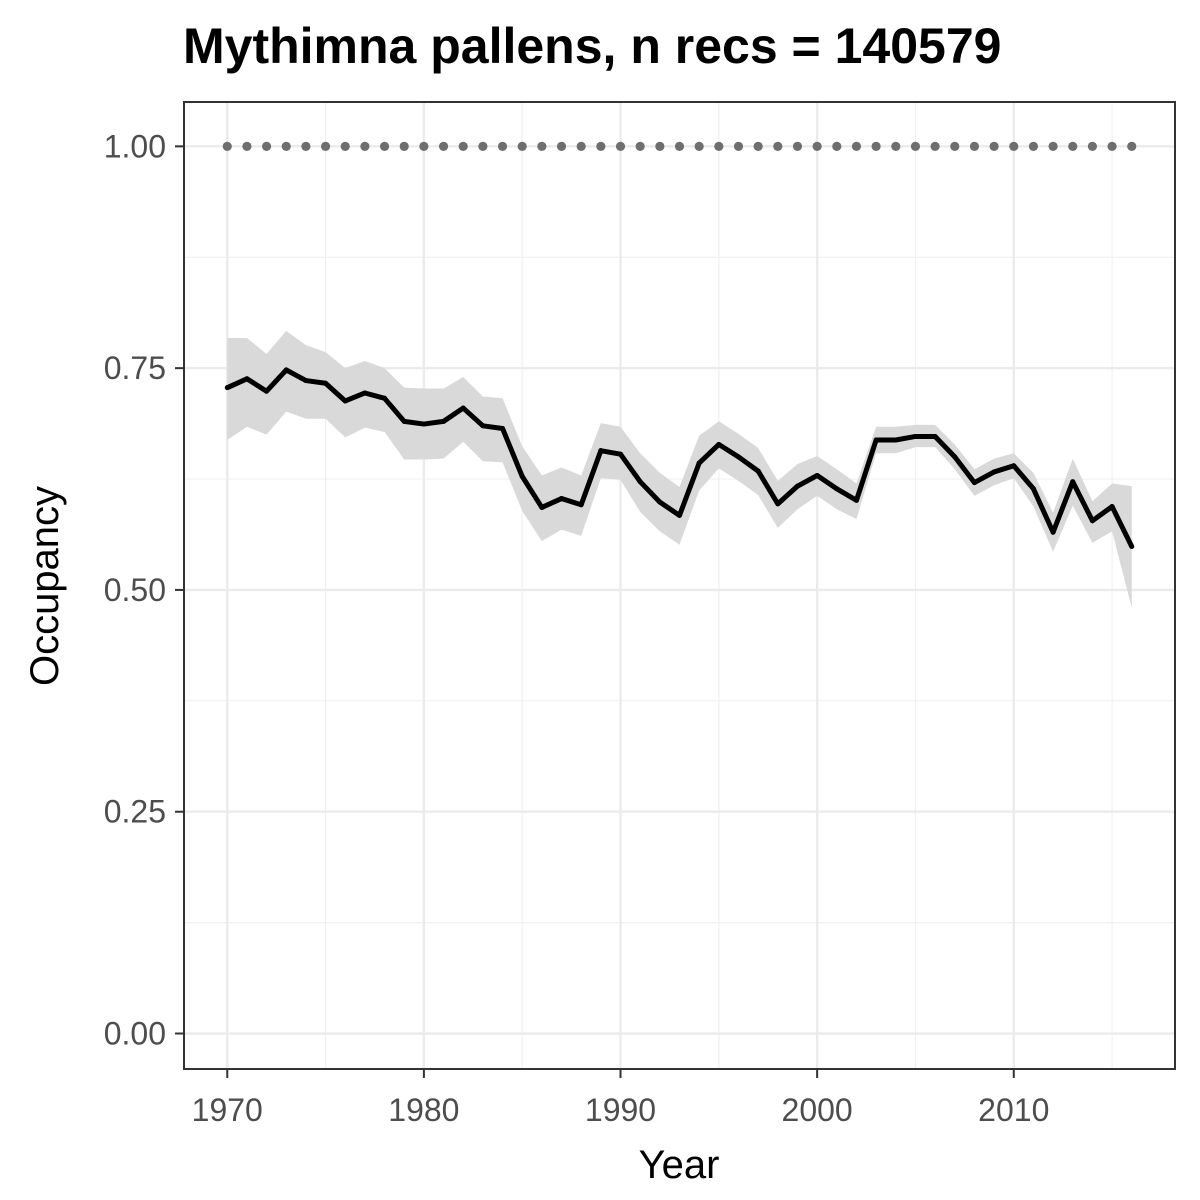 The image size is (1200, 1200). I want to click on x-tick-label: 1990, so click(620, 1110).